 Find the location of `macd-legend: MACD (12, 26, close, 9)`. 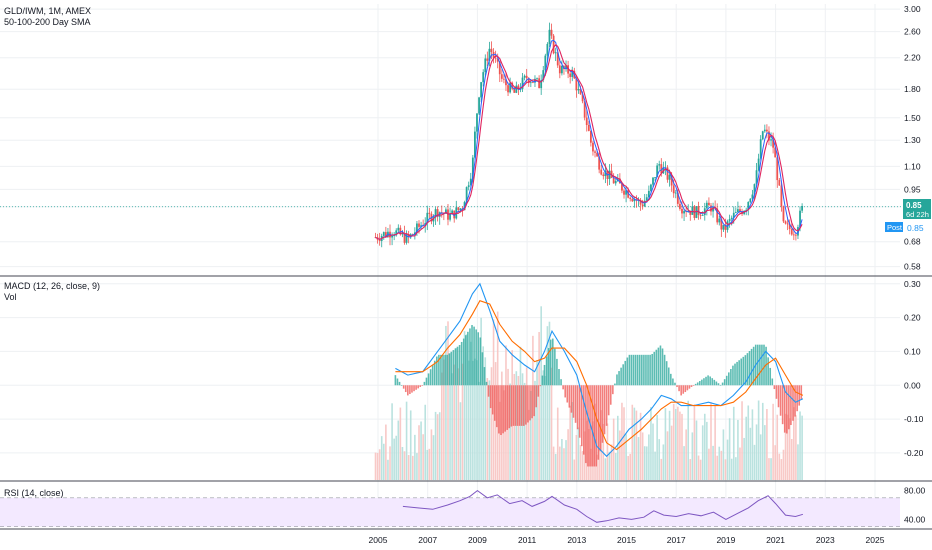

macd-legend: MACD (12, 26, close, 9) is located at coordinates (52, 286).